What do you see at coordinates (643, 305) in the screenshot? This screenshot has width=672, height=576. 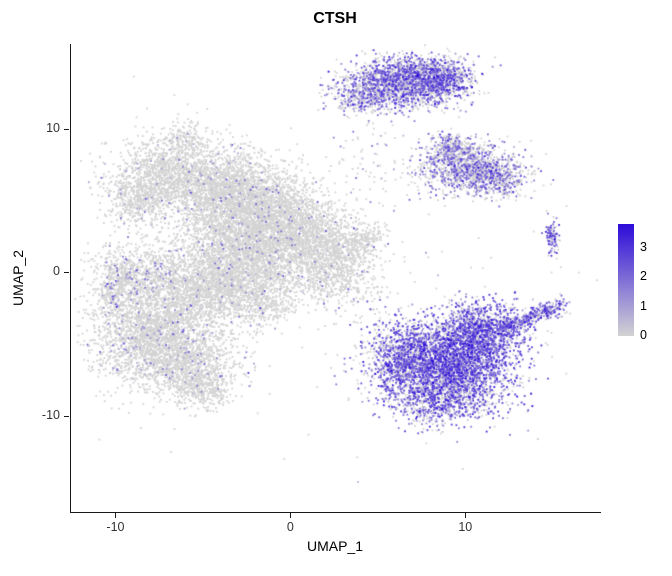 I see `legend-tick-label: 1` at bounding box center [643, 305].